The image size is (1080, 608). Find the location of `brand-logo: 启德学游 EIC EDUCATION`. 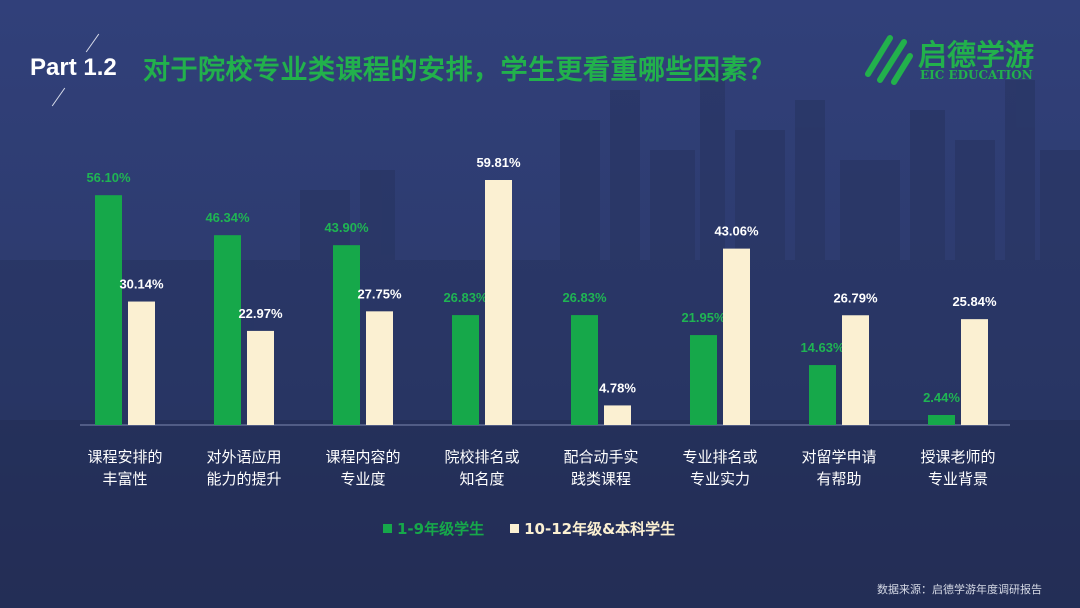

brand-logo: 启德学游 EIC EDUCATION is located at coordinates (960, 60).